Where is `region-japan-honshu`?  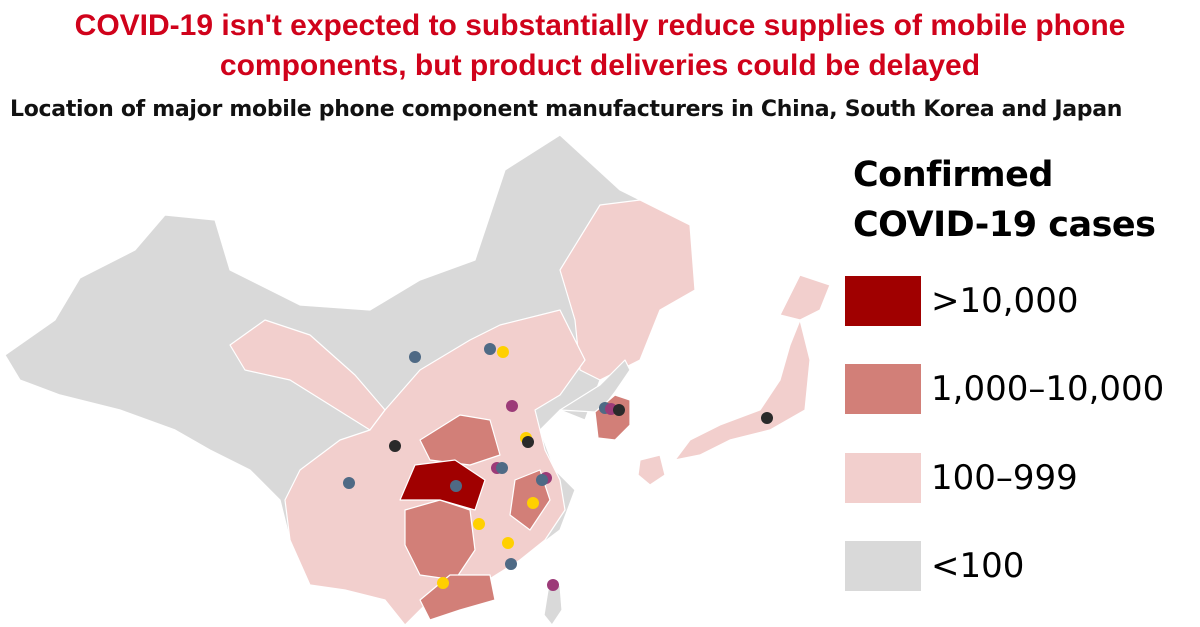 region-japan-honshu is located at coordinates (742, 390).